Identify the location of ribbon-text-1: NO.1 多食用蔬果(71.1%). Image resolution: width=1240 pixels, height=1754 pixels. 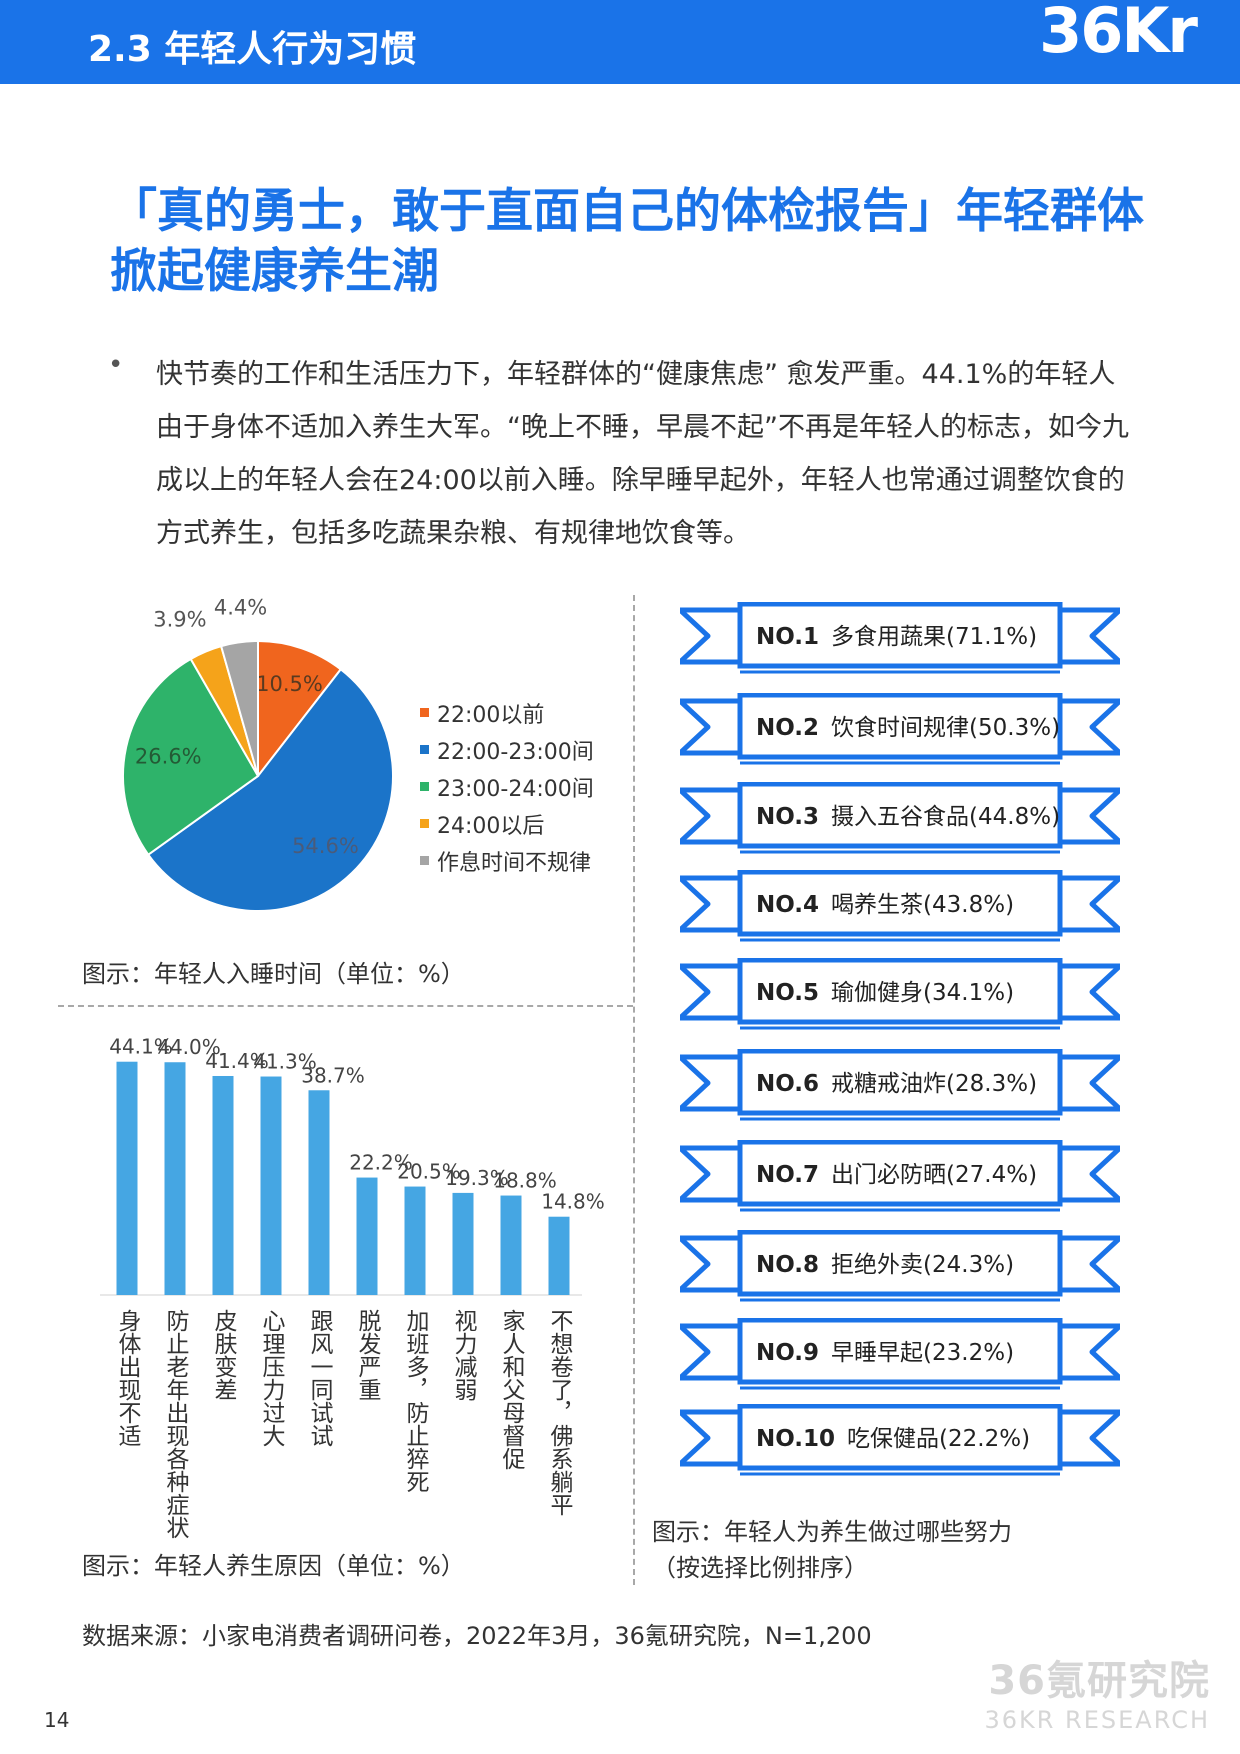
(896, 637).